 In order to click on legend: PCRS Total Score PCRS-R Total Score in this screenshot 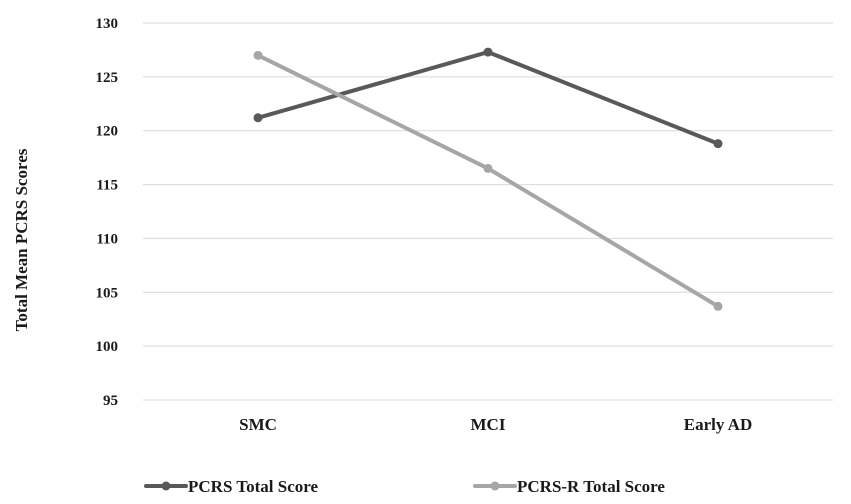, I will do `click(404, 486)`.